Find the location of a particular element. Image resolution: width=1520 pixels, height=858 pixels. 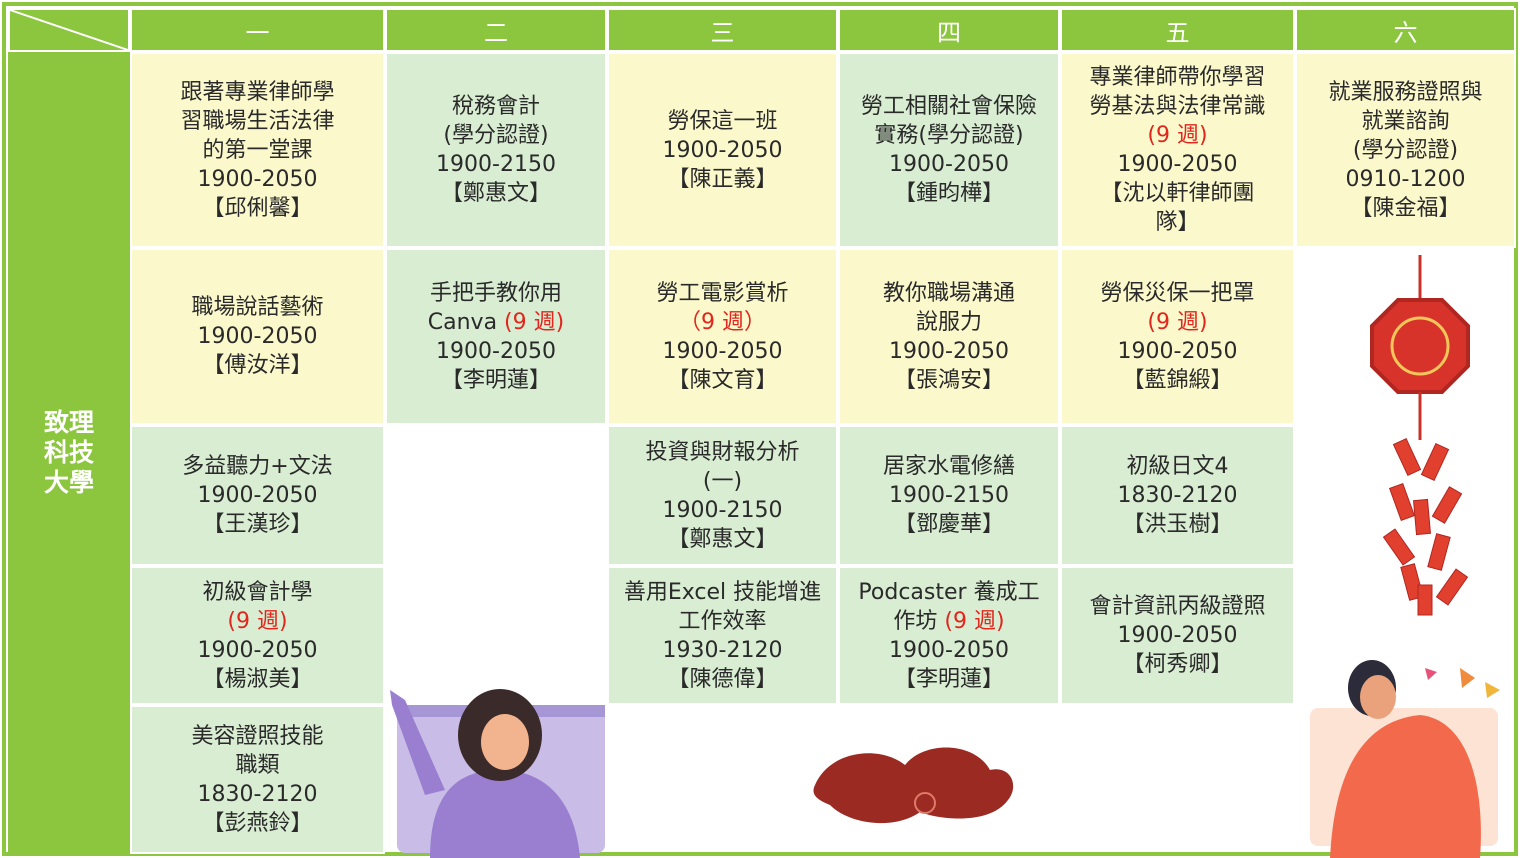

course-line: 善用Excel 技能增進 is located at coordinates (722, 592).